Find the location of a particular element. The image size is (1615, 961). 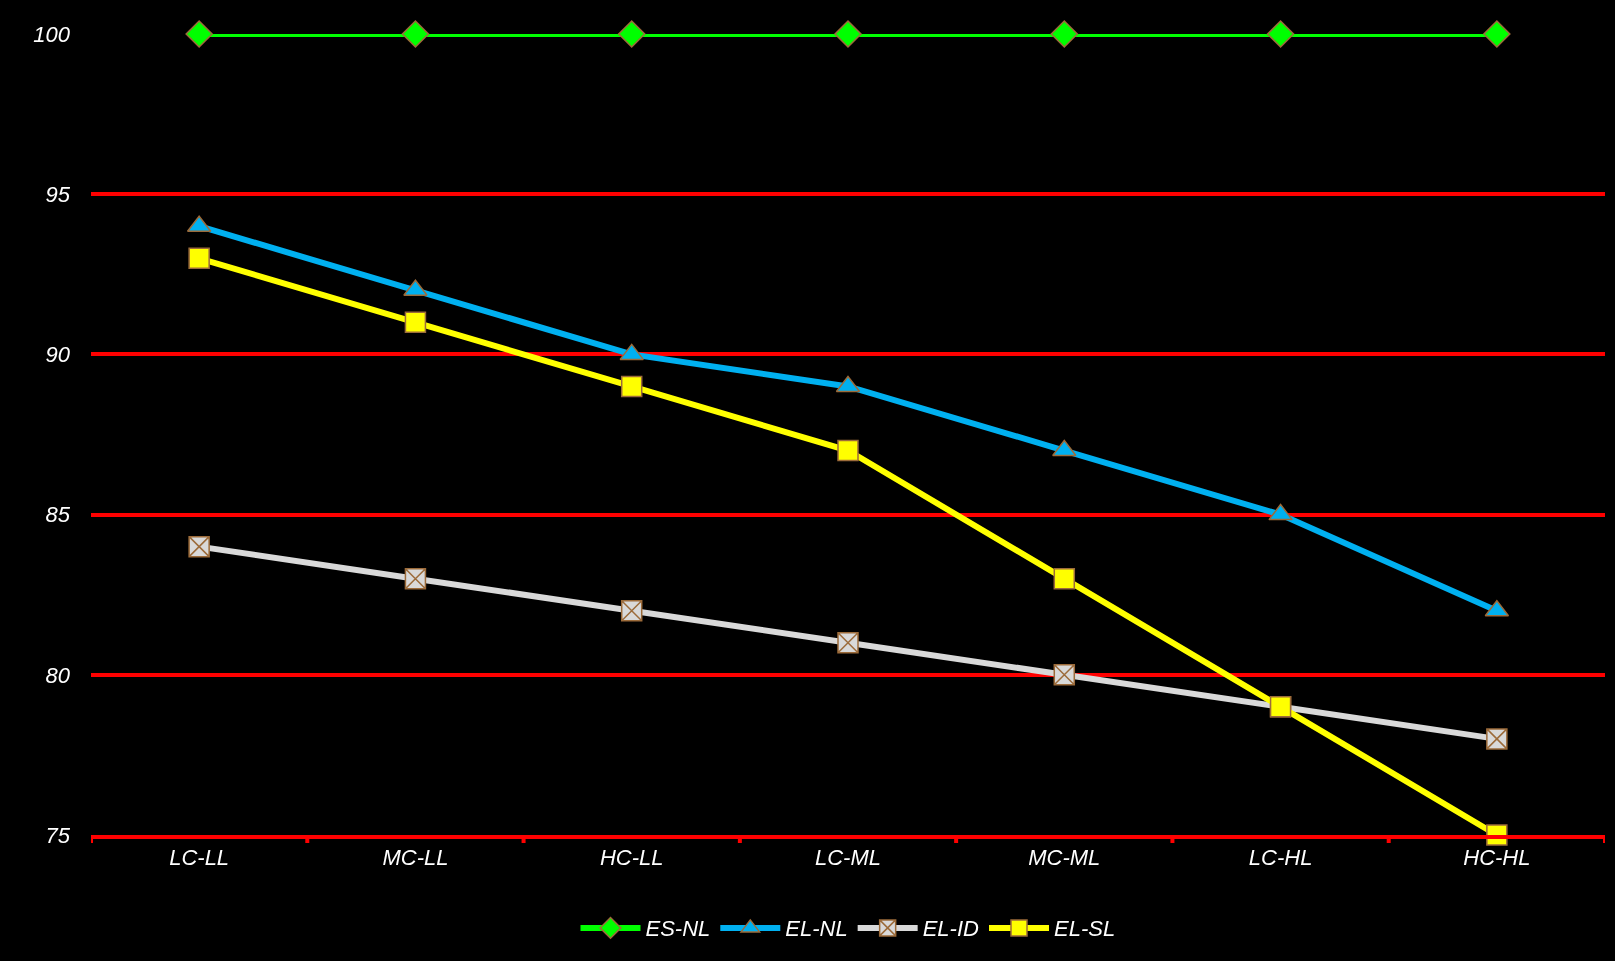

y-tick-label: 85 is located at coordinates (58, 515).